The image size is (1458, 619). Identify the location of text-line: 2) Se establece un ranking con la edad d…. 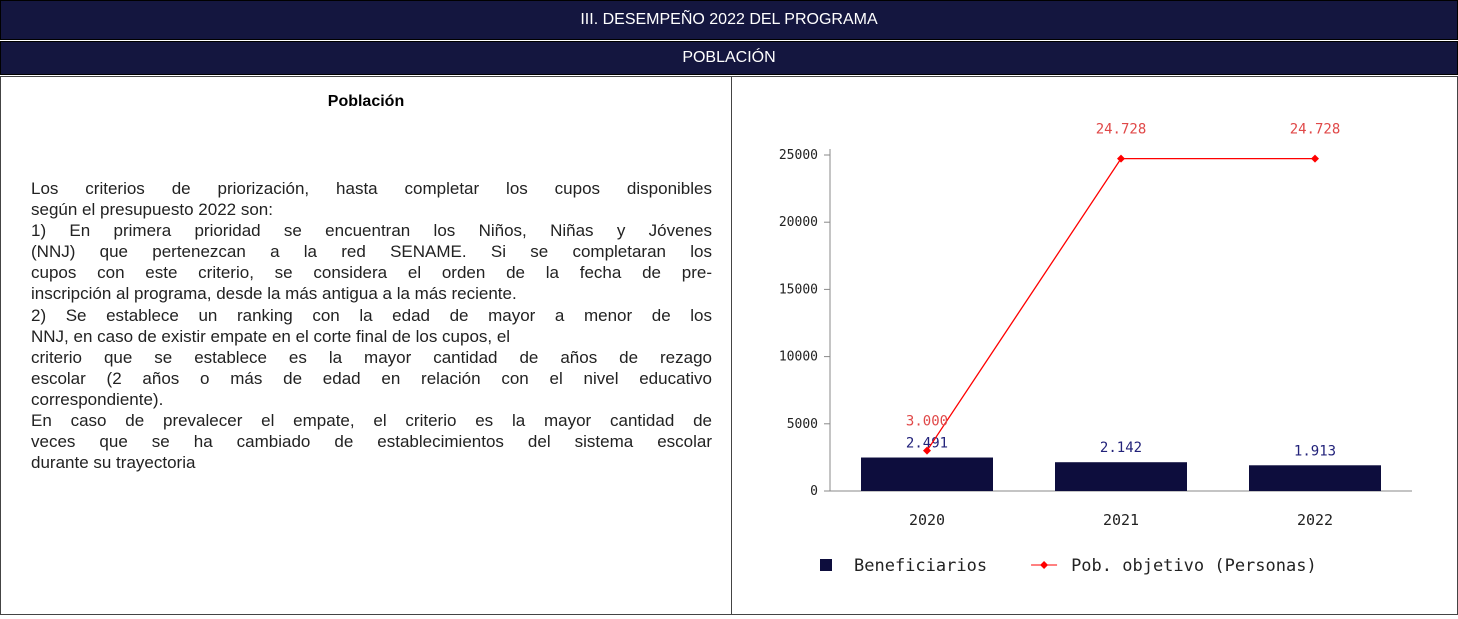
(371, 315).